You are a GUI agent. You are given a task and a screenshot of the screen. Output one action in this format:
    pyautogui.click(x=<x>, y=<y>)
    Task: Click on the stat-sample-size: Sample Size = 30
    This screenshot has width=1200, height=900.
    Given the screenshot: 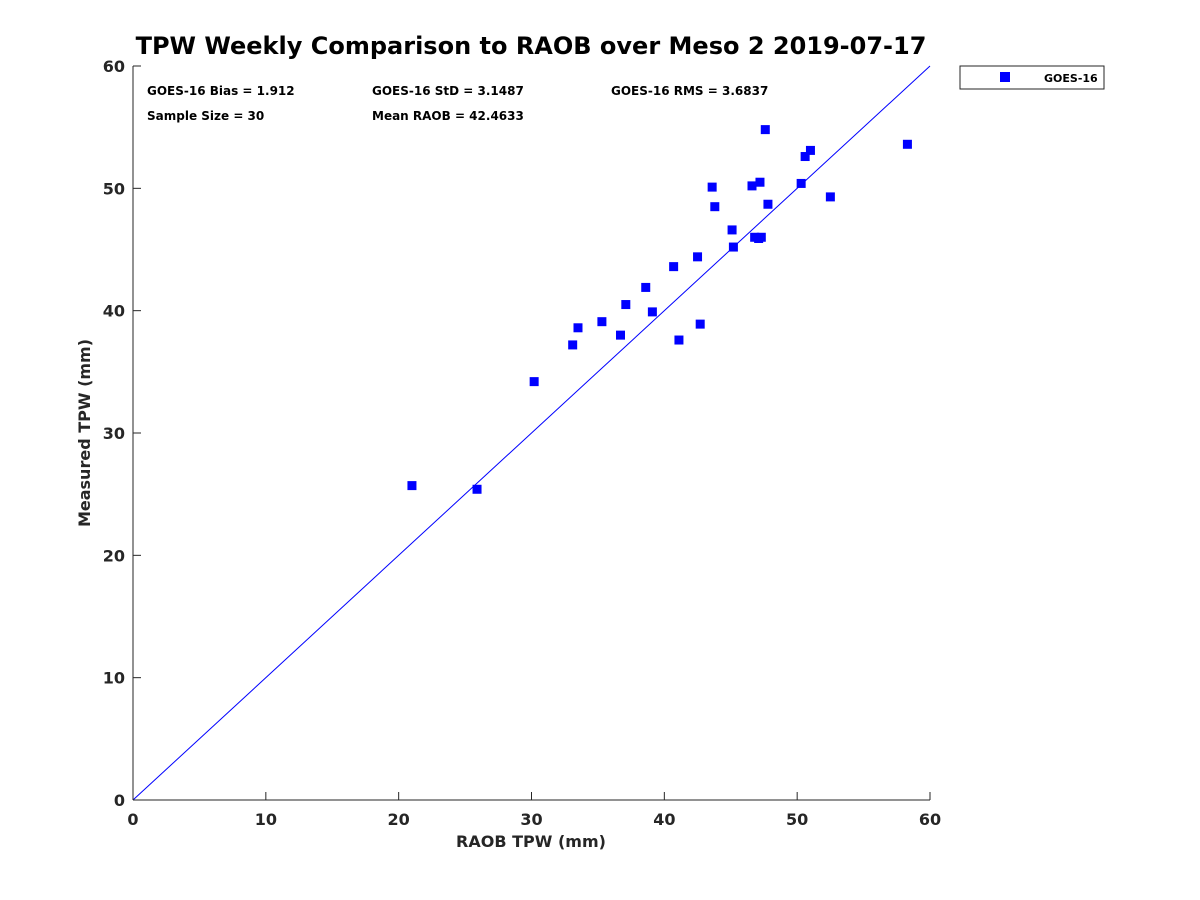 What is the action you would take?
    pyautogui.click(x=205, y=116)
    